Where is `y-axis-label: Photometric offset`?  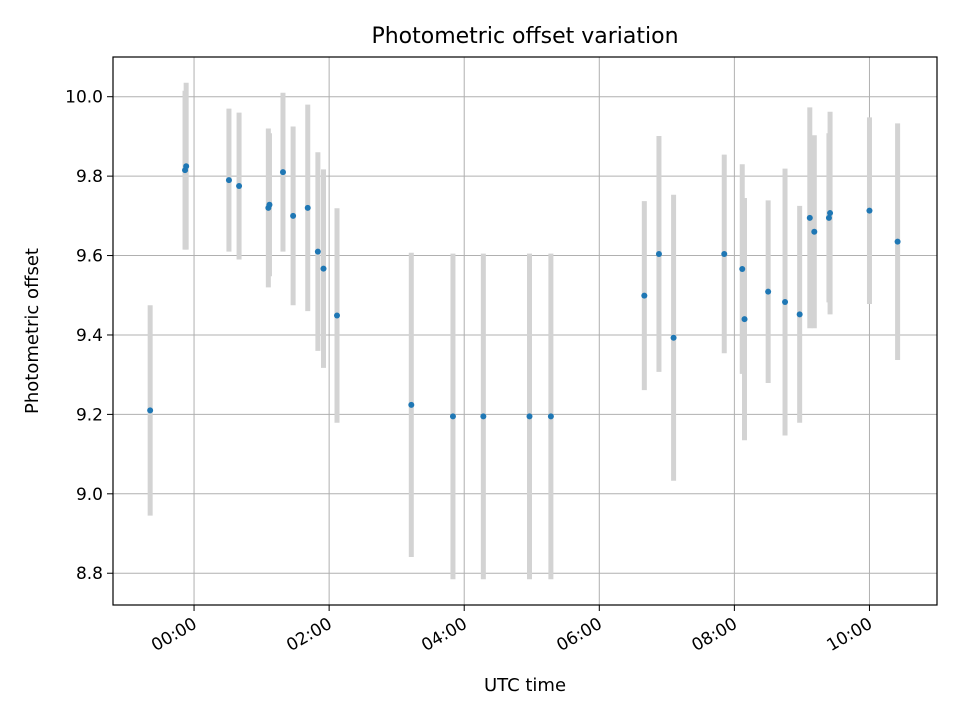
y-axis-label: Photometric offset is located at coordinates (32, 331).